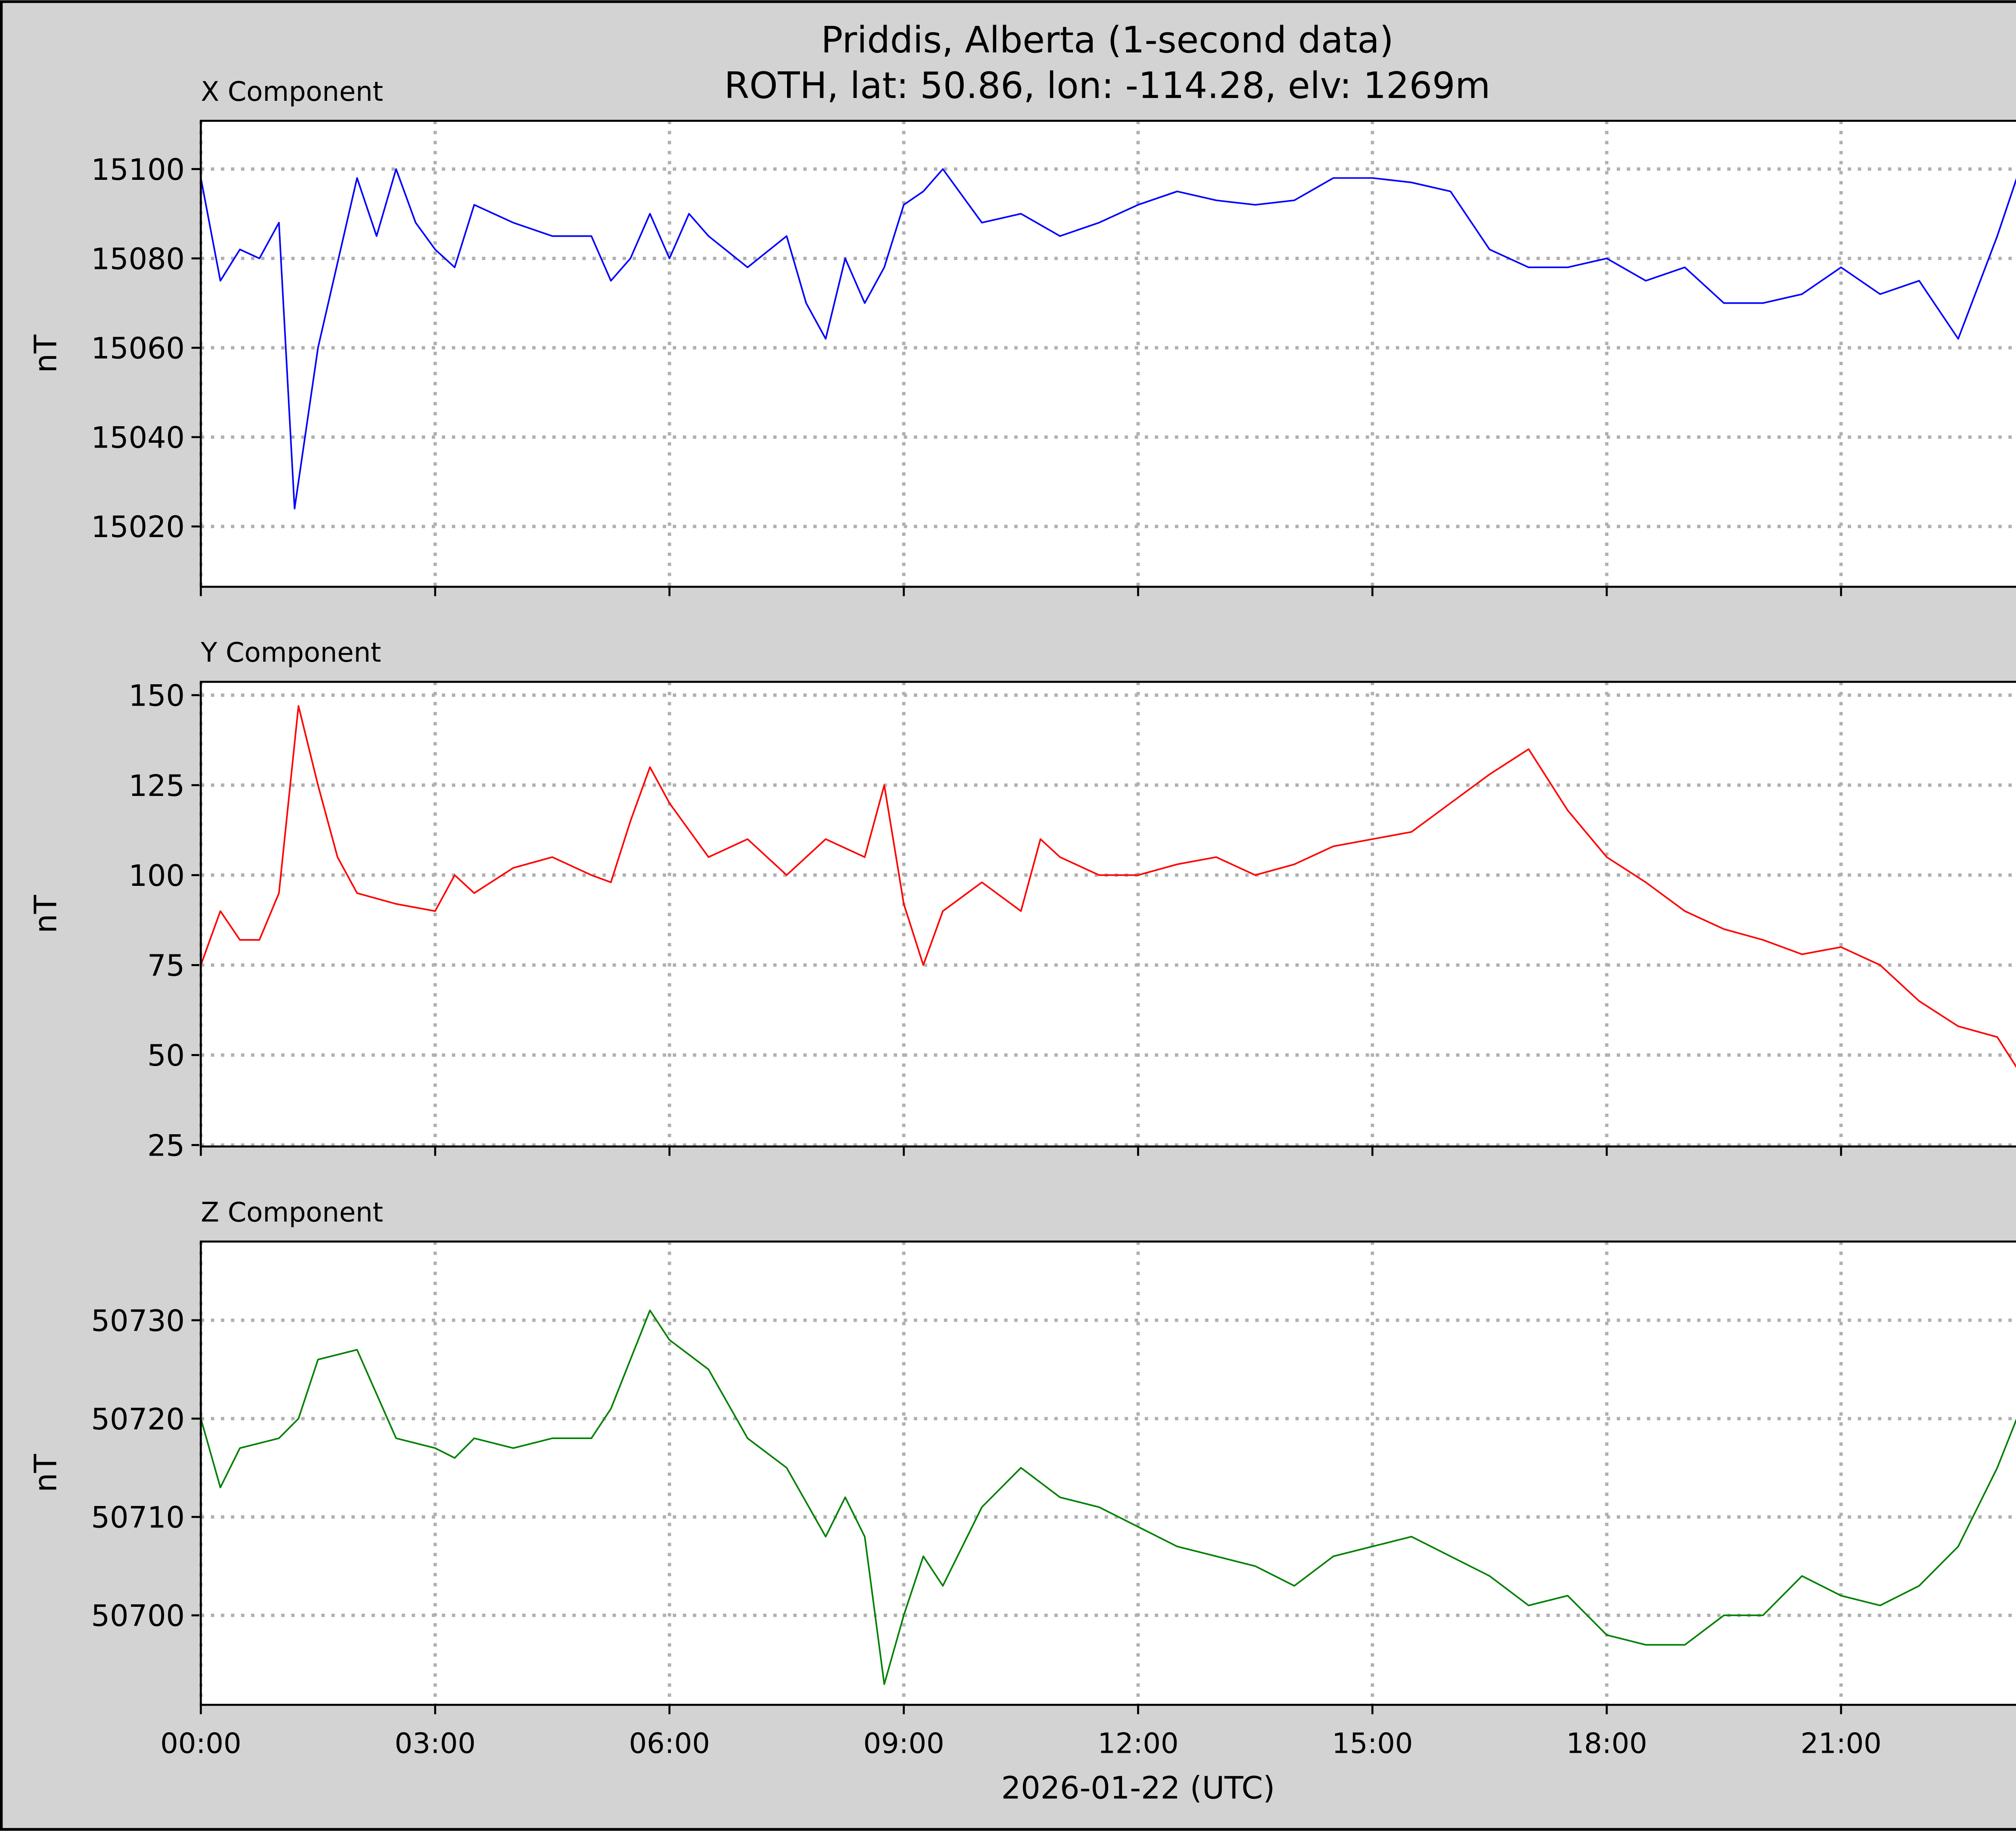  What do you see at coordinates (290, 652) in the screenshot?
I see `panel-title: Y Component` at bounding box center [290, 652].